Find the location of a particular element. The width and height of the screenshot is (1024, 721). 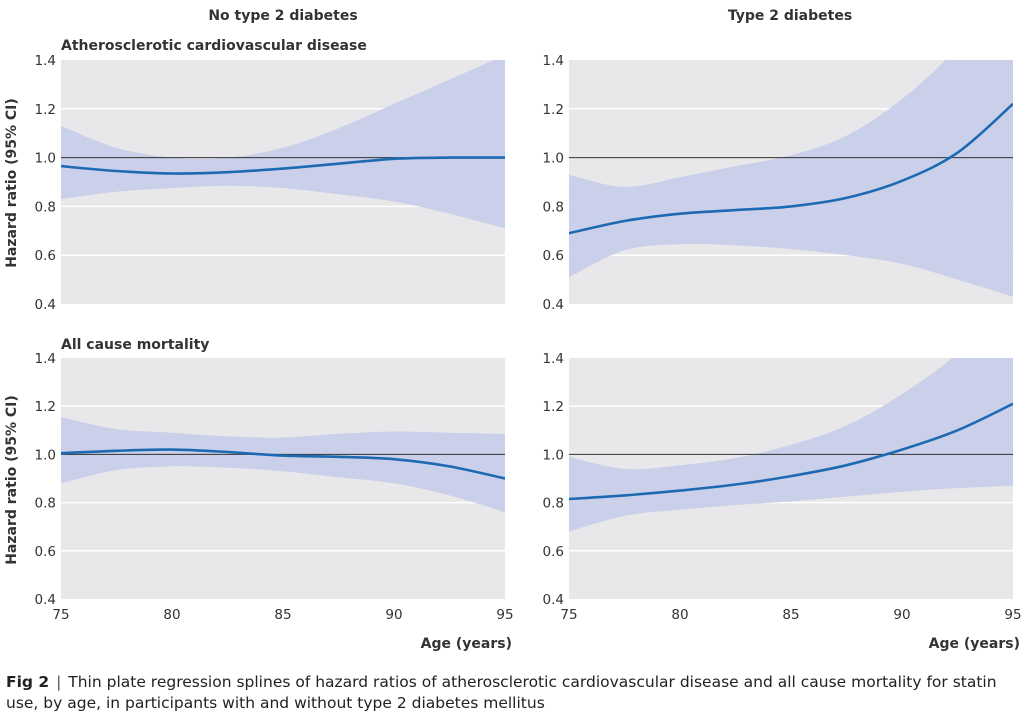

caption-label: Fig 2 is located at coordinates (28, 682).